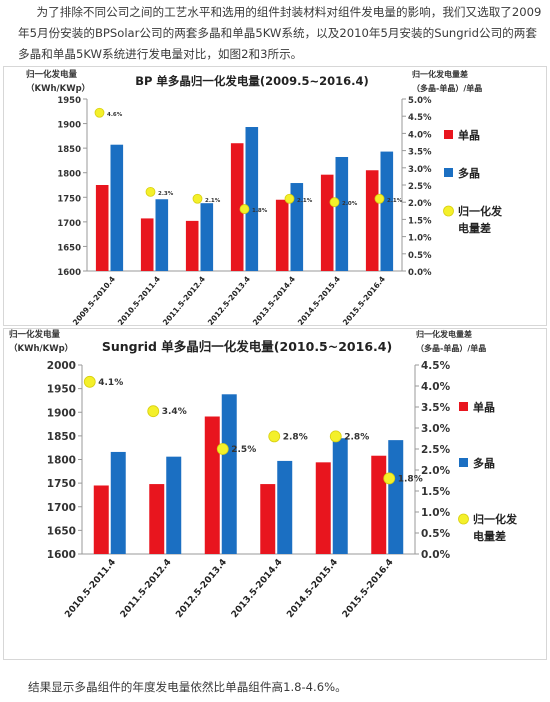 The width and height of the screenshot is (550, 702). What do you see at coordinates (436, 513) in the screenshot?
I see `y2-tick-label: 1.0%` at bounding box center [436, 513].